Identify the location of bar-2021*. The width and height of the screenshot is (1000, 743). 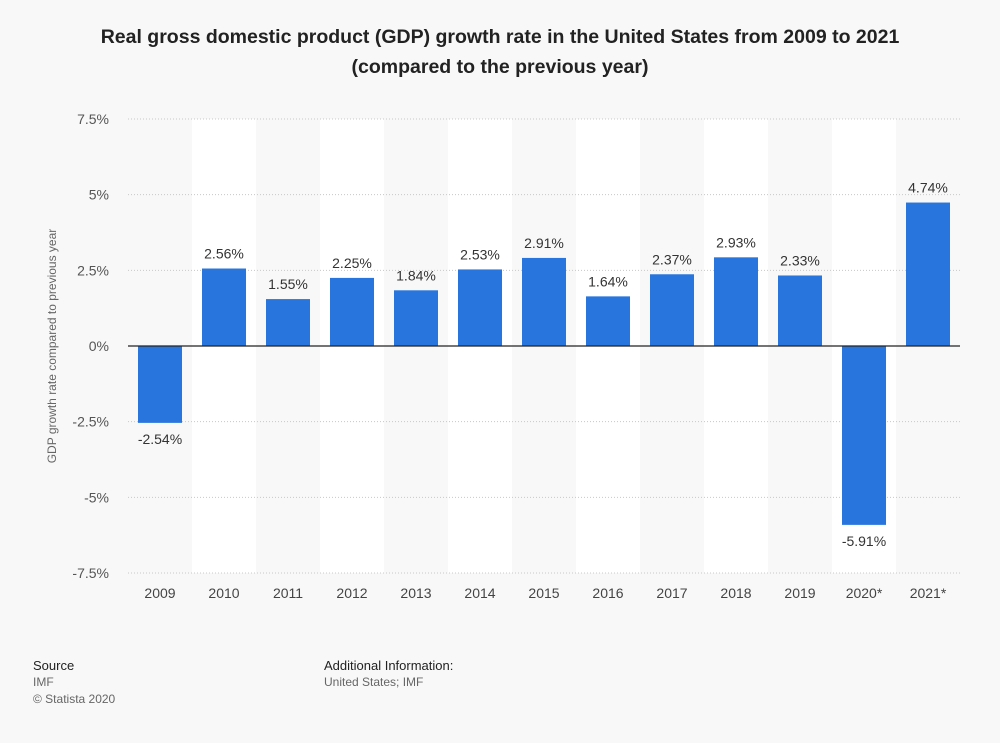
(928, 274).